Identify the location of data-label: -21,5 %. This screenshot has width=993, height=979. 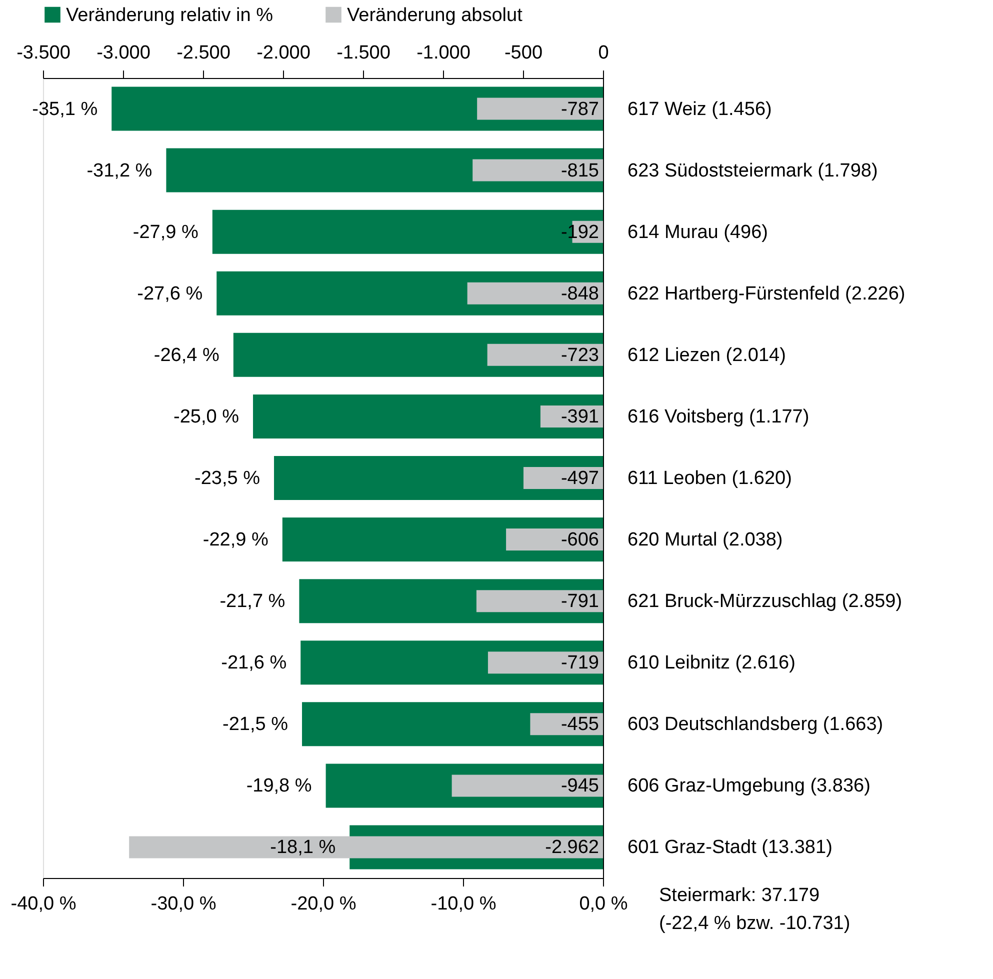
(255, 725).